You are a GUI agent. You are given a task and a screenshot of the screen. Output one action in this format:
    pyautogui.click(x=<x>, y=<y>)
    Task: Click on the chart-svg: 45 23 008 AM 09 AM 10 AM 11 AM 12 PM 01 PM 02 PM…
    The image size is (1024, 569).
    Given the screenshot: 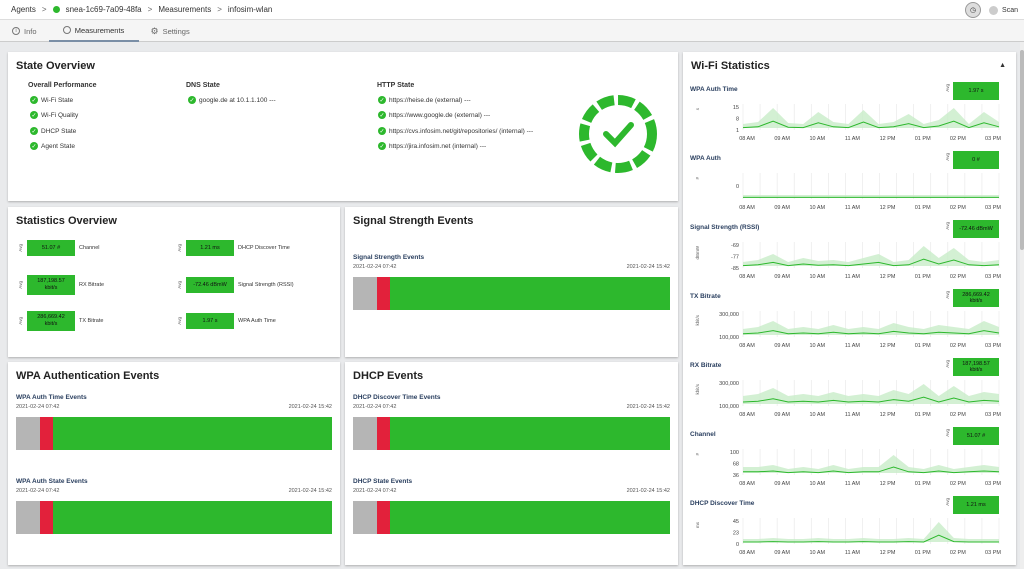 What is the action you would take?
    pyautogui.click(x=851, y=537)
    